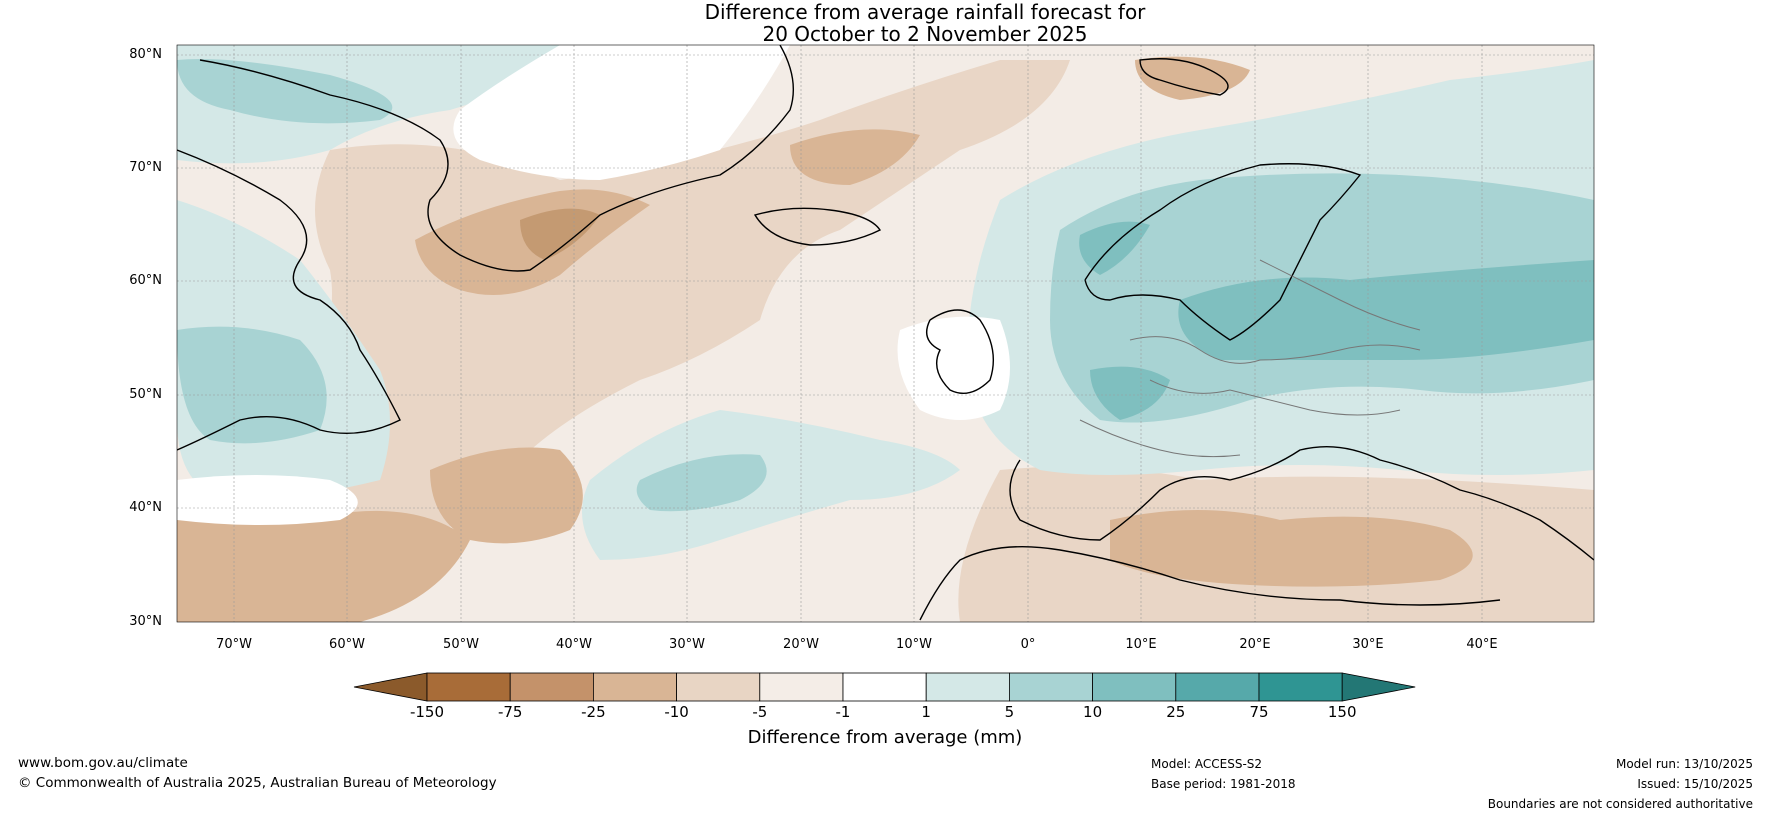 The height and width of the screenshot is (816, 1770). Describe the element at coordinates (1028, 644) in the screenshot. I see `lon-label: 0°` at that location.